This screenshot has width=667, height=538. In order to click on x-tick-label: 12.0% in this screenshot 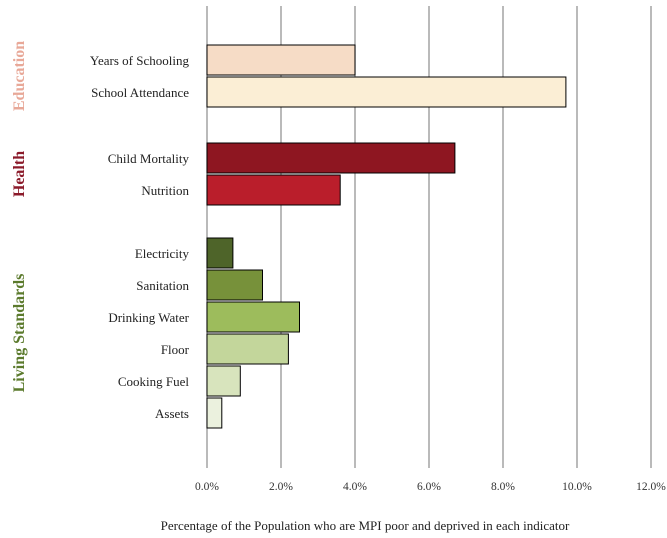, I will do `click(651, 487)`.